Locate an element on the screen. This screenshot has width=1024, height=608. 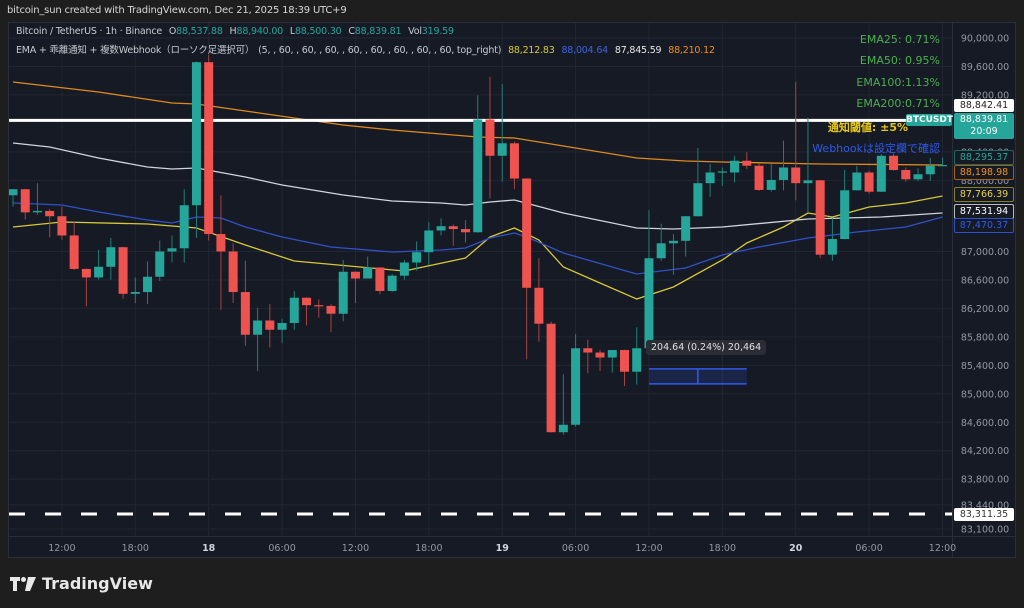
ema100-deviation: EMA100:1.13% is located at coordinates (898, 82).